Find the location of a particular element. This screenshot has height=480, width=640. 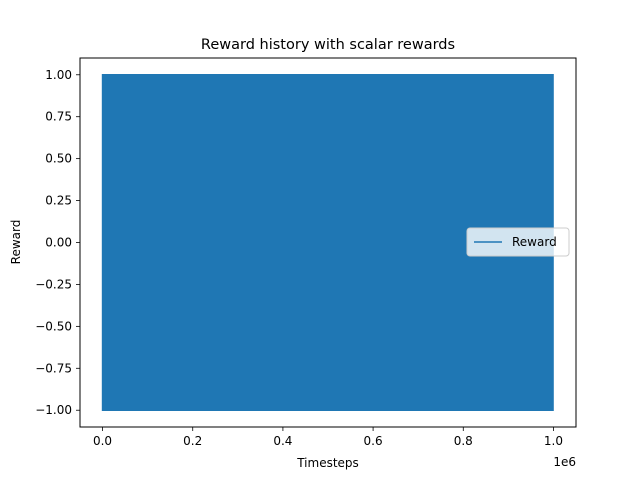

y-tick-label: −1.00 is located at coordinates (53, 410).